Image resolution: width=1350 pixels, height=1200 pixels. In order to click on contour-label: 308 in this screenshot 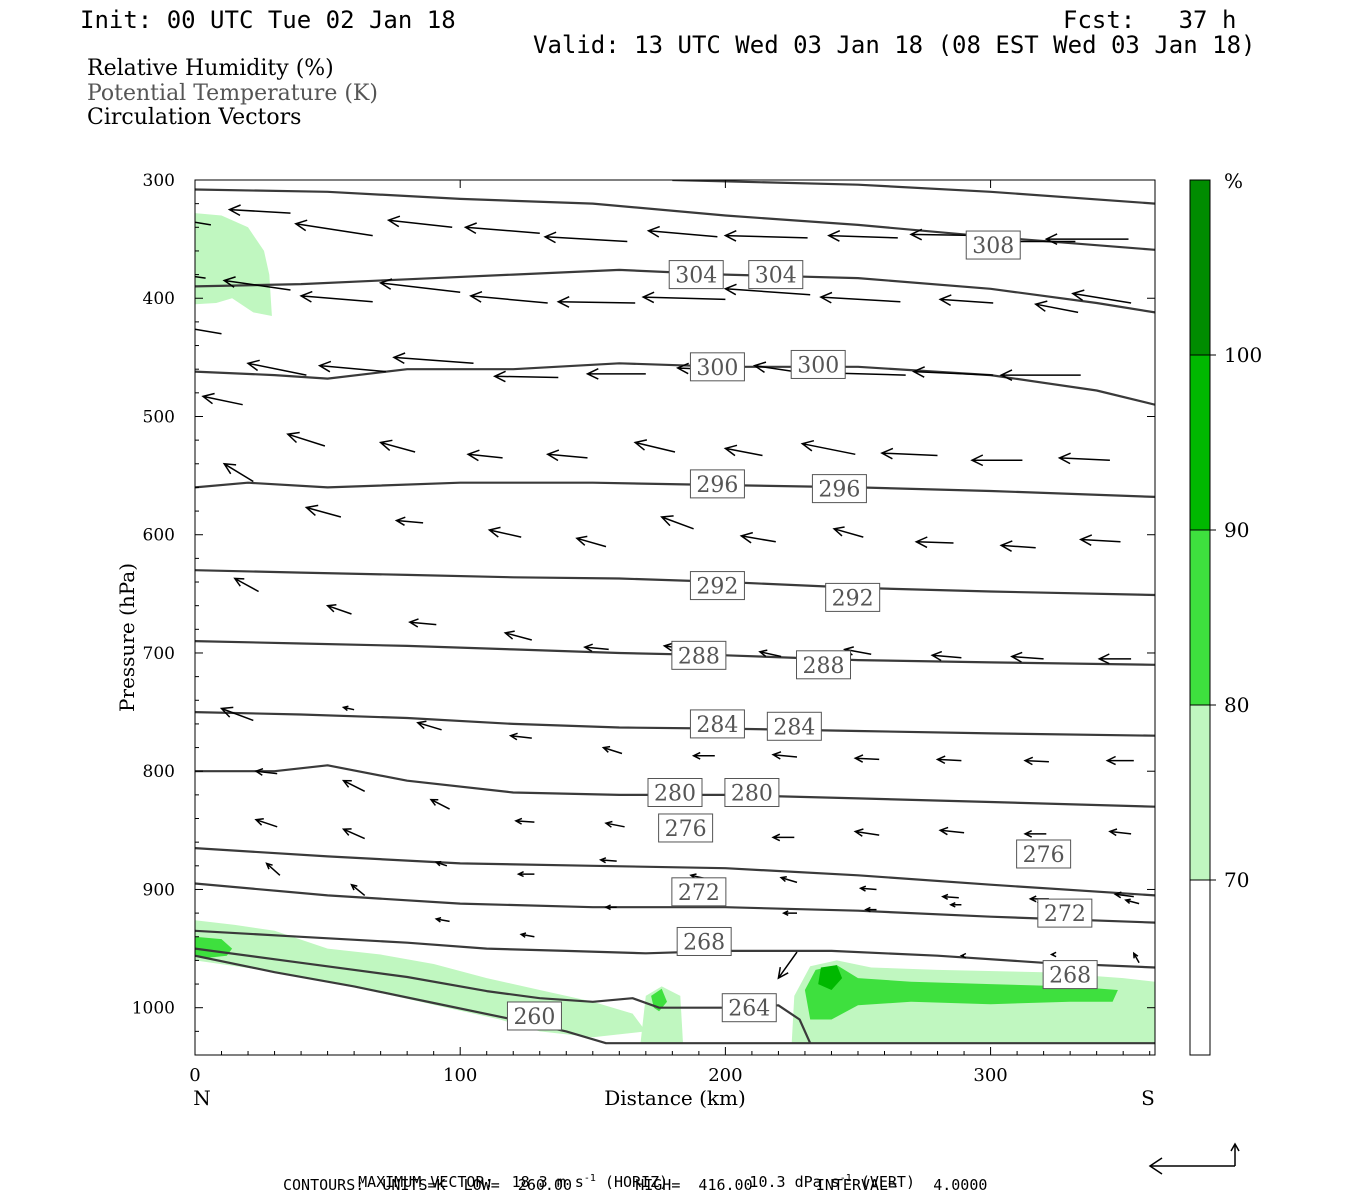, I will do `click(993, 246)`.